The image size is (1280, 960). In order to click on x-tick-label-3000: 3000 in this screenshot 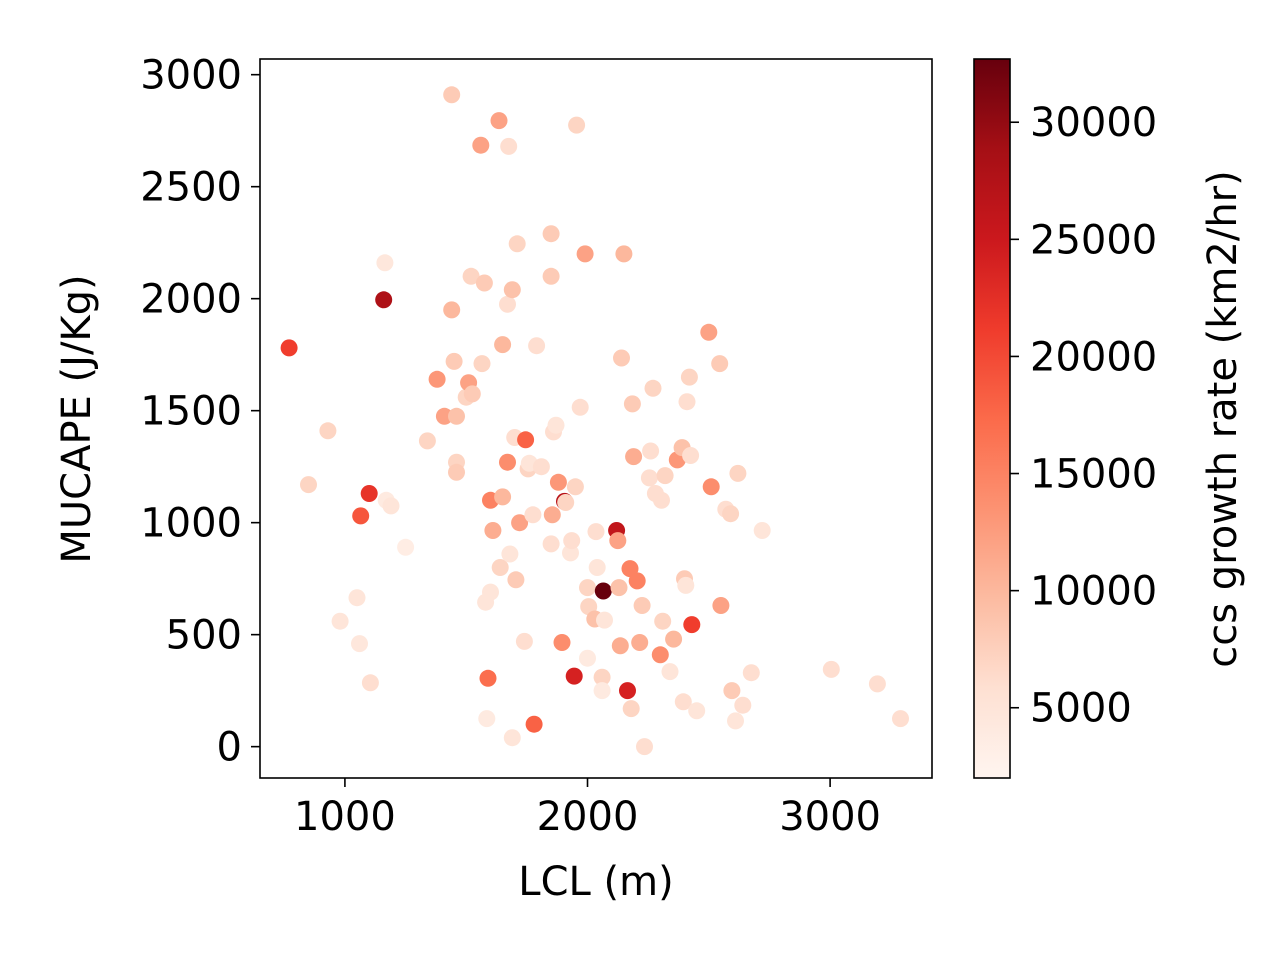, I will do `click(830, 817)`.